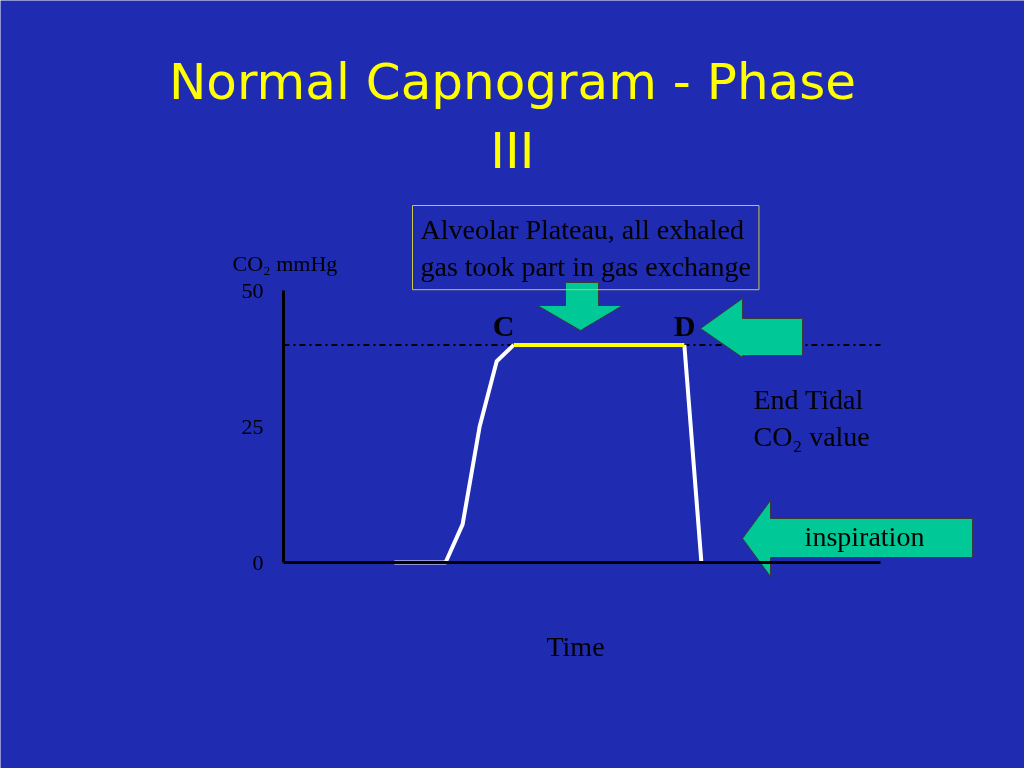 The image size is (1024, 768). Describe the element at coordinates (575, 646) in the screenshot. I see `x-axis-title: Time` at that location.